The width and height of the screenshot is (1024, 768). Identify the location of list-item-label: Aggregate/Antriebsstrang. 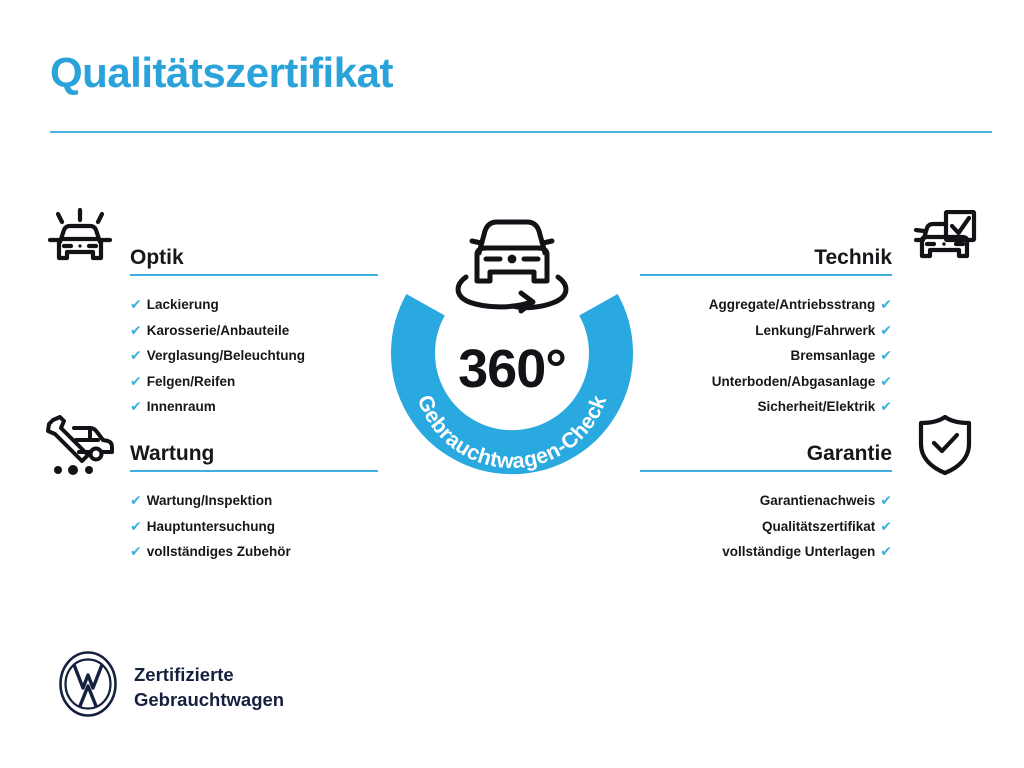
(792, 304).